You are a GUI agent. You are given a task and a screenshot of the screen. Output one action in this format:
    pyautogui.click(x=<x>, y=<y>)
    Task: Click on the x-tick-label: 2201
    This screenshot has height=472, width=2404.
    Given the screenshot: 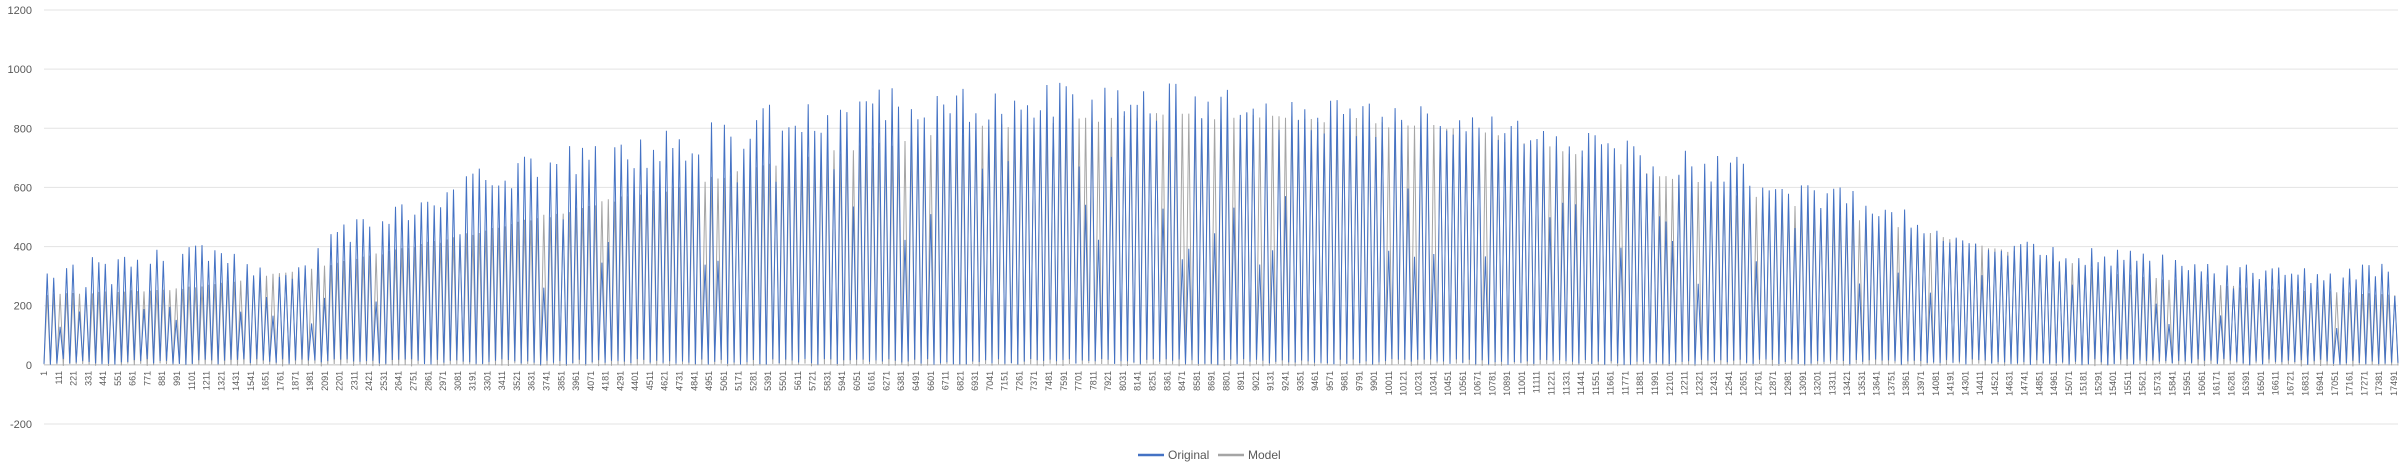 What is the action you would take?
    pyautogui.click(x=340, y=381)
    